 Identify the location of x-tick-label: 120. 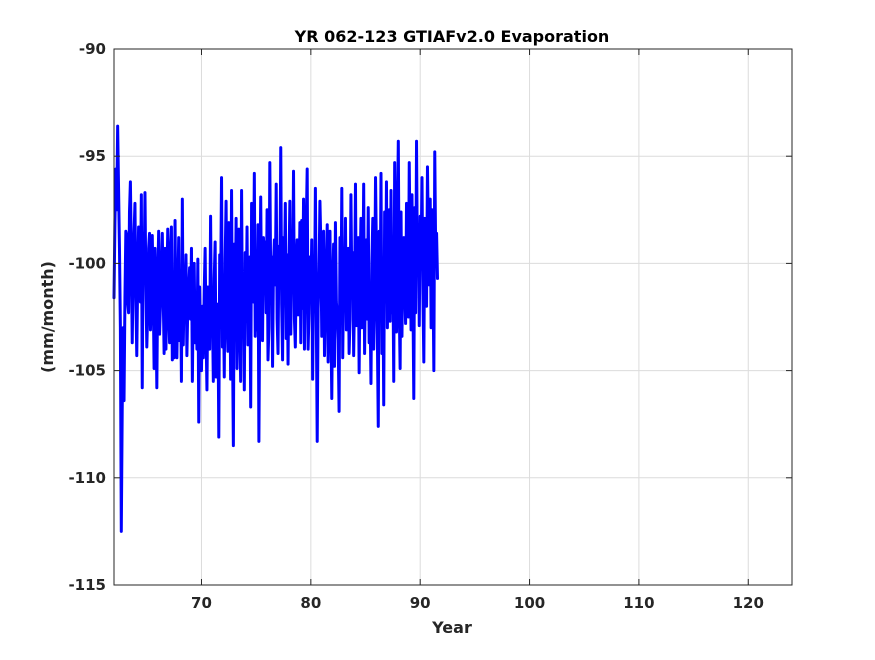
(748, 603).